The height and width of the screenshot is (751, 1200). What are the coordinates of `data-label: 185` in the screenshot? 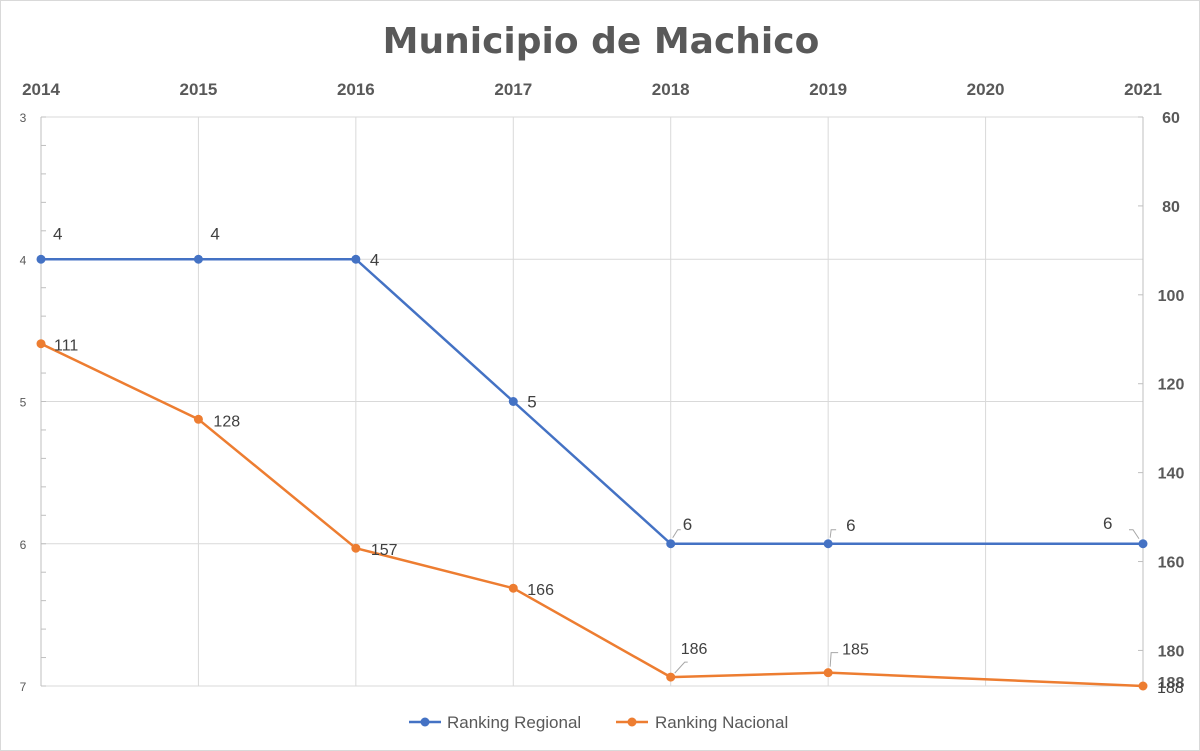 It's located at (855, 650).